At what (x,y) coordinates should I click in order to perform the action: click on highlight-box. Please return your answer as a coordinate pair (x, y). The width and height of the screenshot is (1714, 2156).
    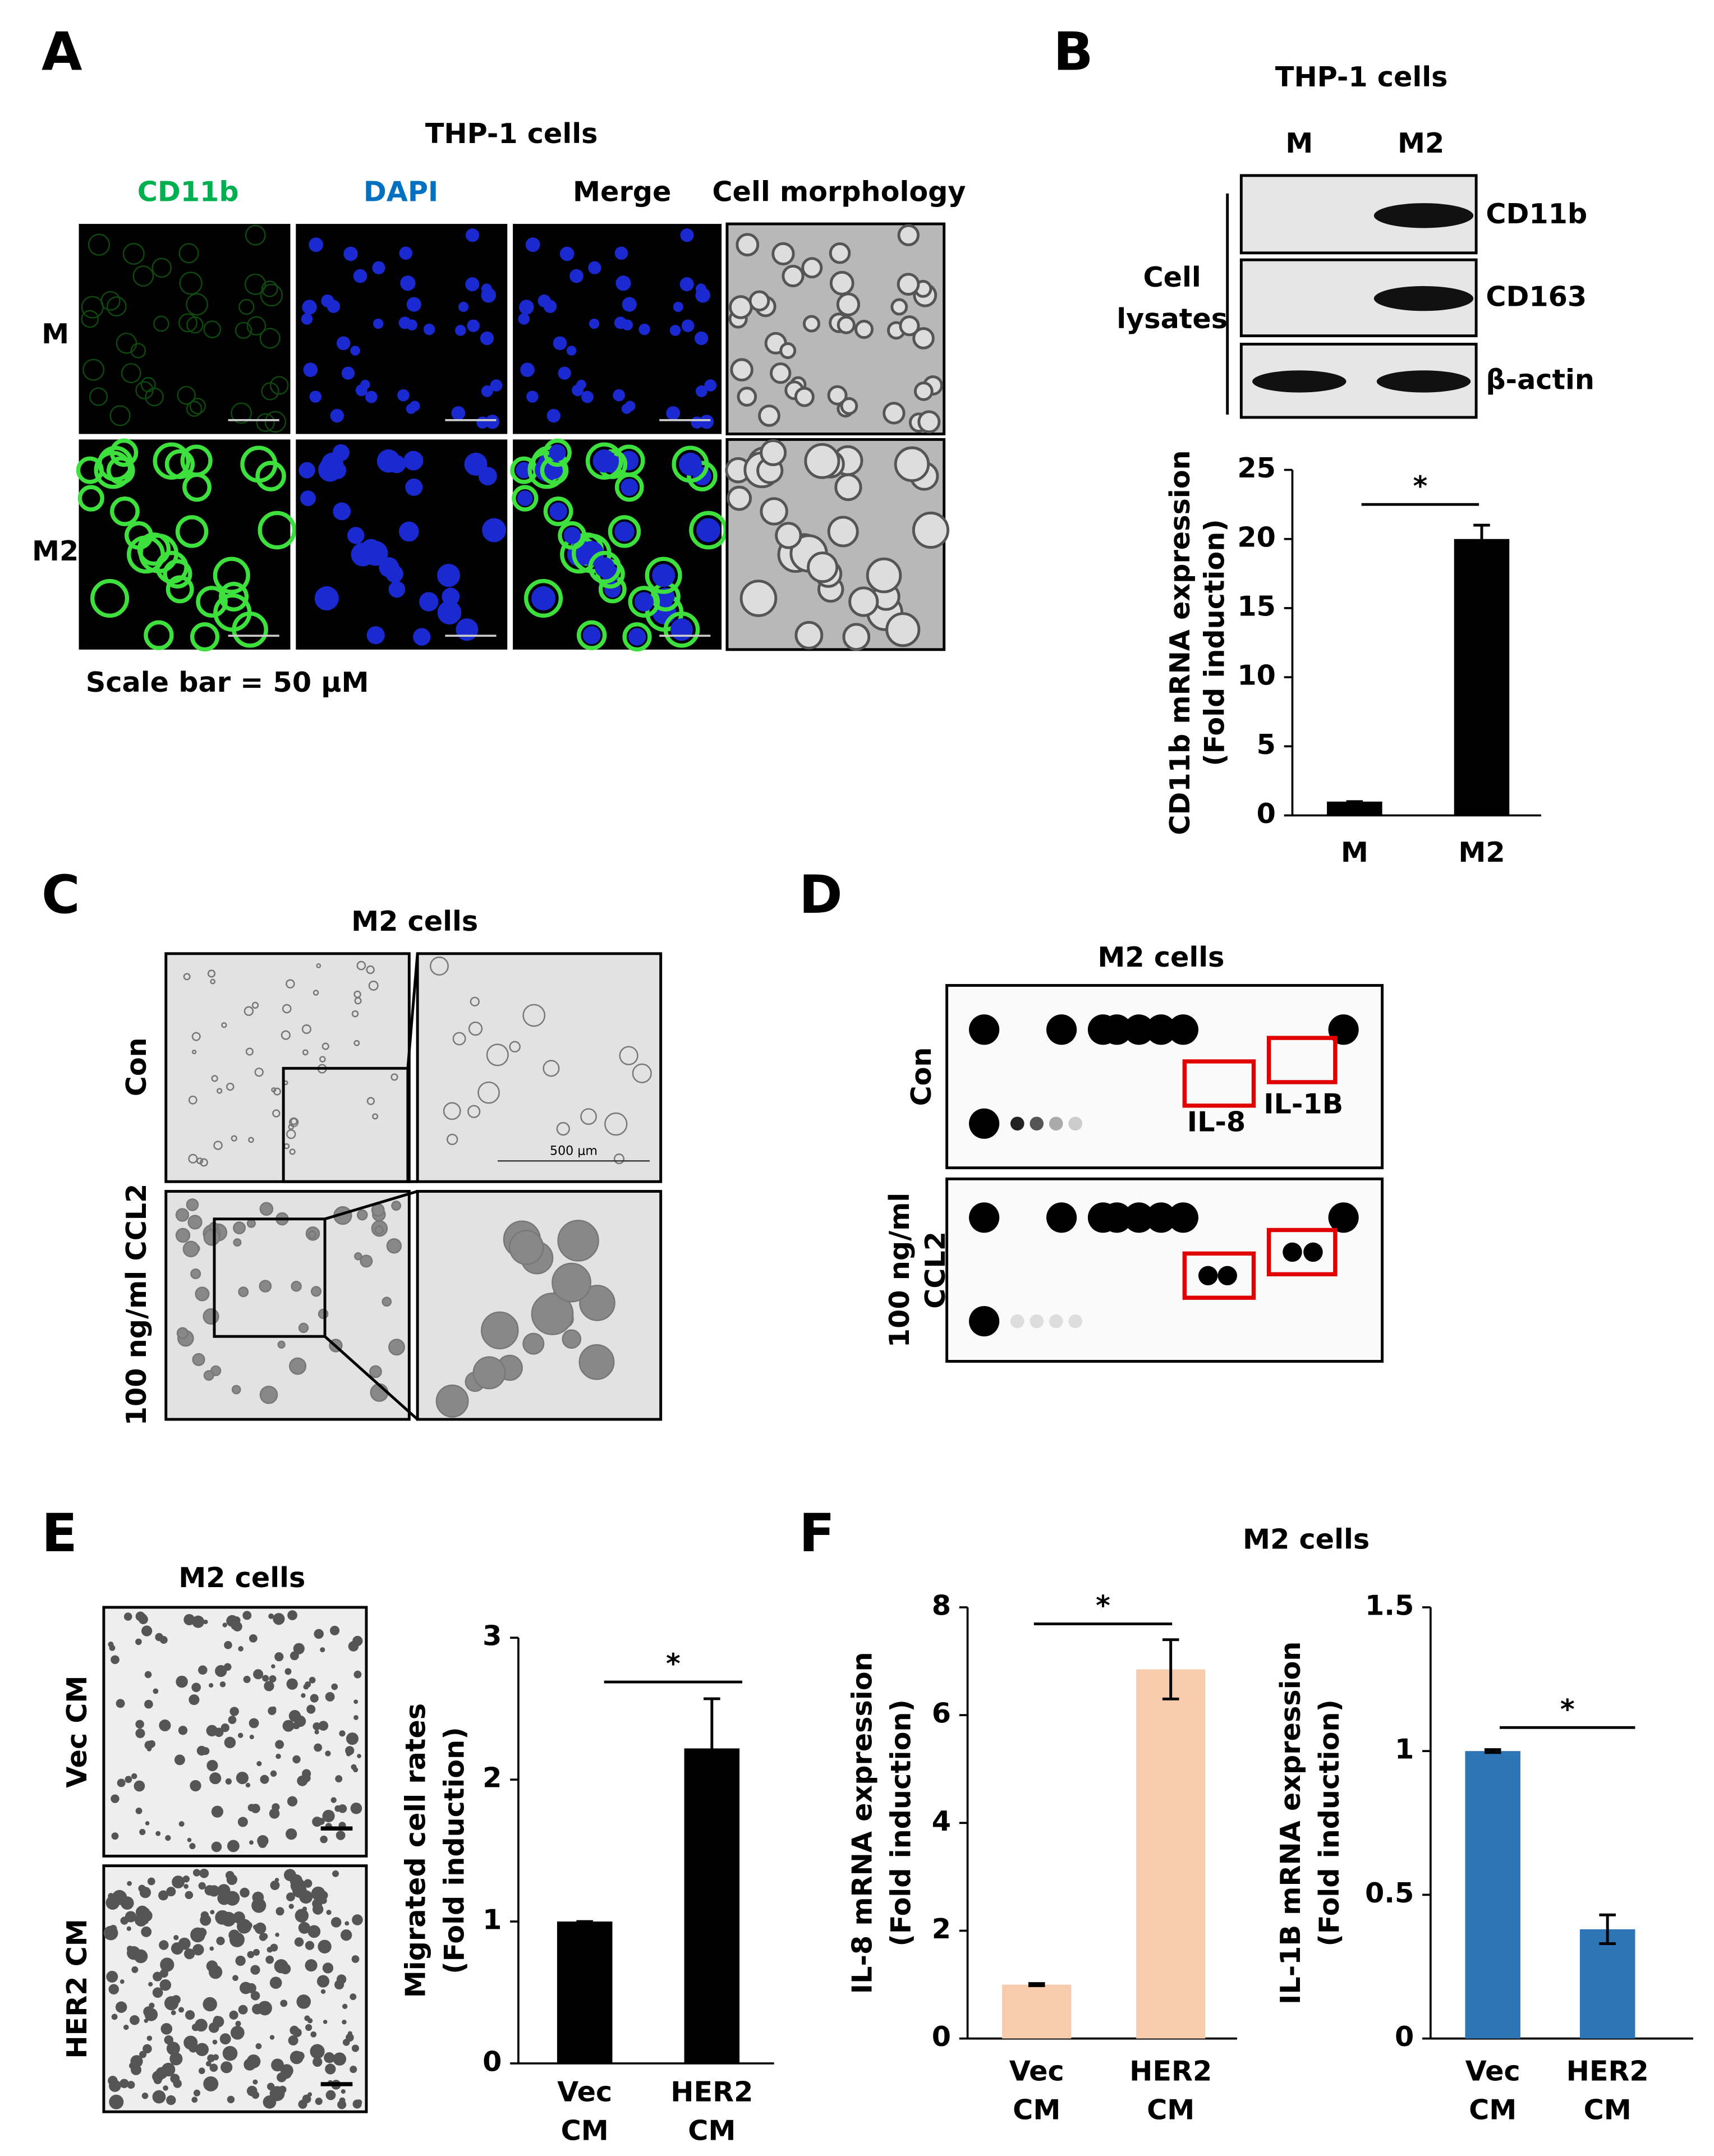
    Looking at the image, I should click on (1302, 1252).